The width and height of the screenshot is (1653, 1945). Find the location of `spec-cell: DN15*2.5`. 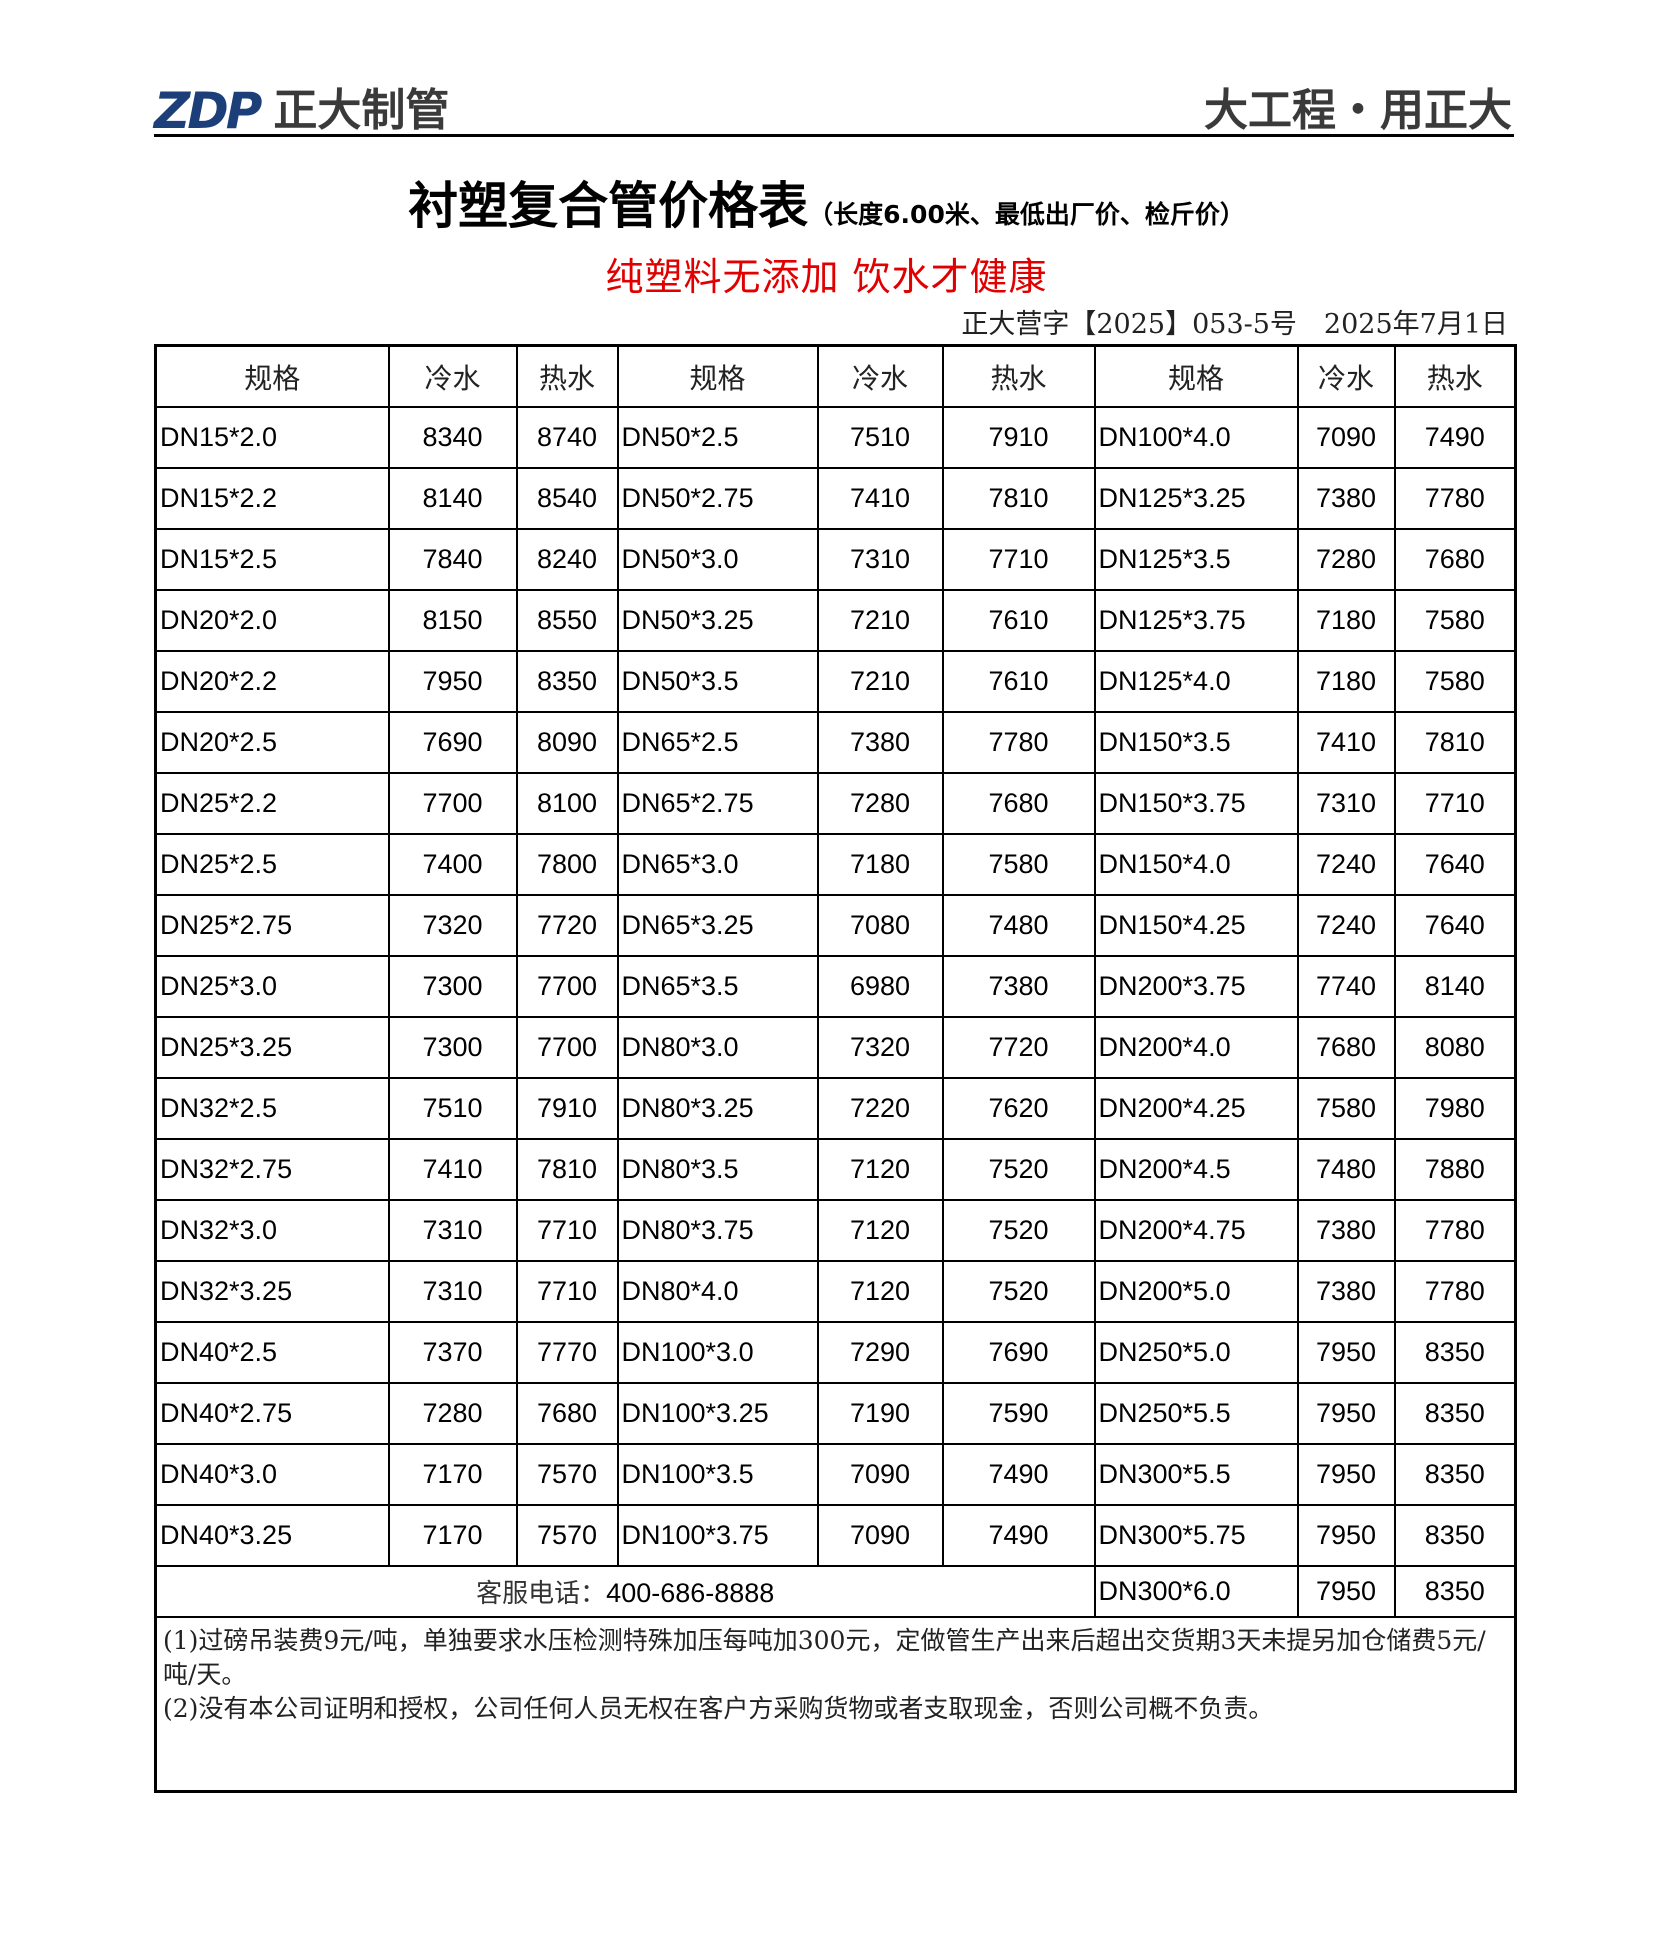

spec-cell: DN15*2.5 is located at coordinates (272, 559).